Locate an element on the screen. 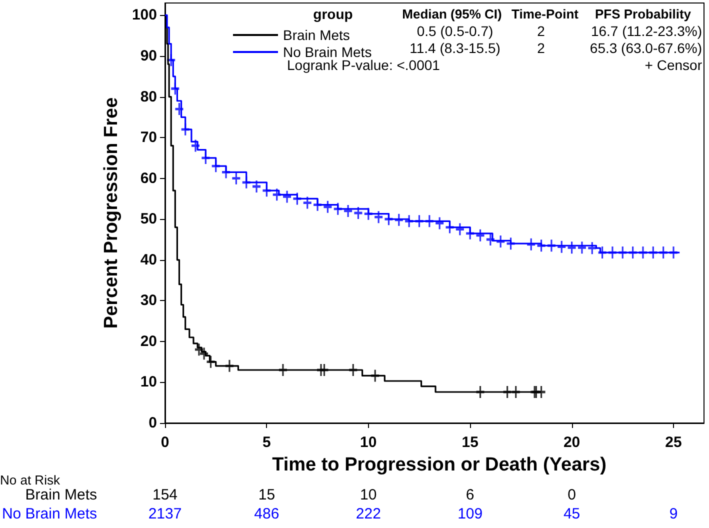 The height and width of the screenshot is (528, 709). text: 45 is located at coordinates (571, 514).